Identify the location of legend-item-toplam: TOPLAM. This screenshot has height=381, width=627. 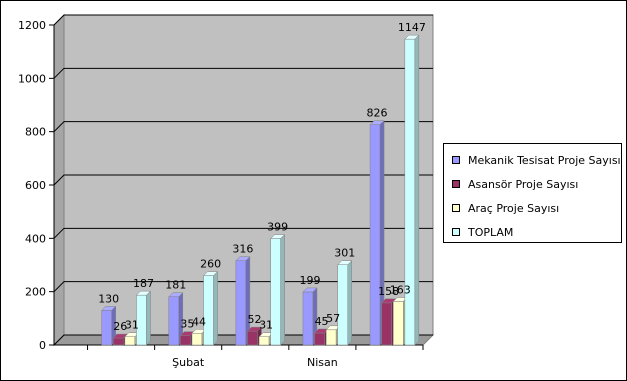
(482, 232).